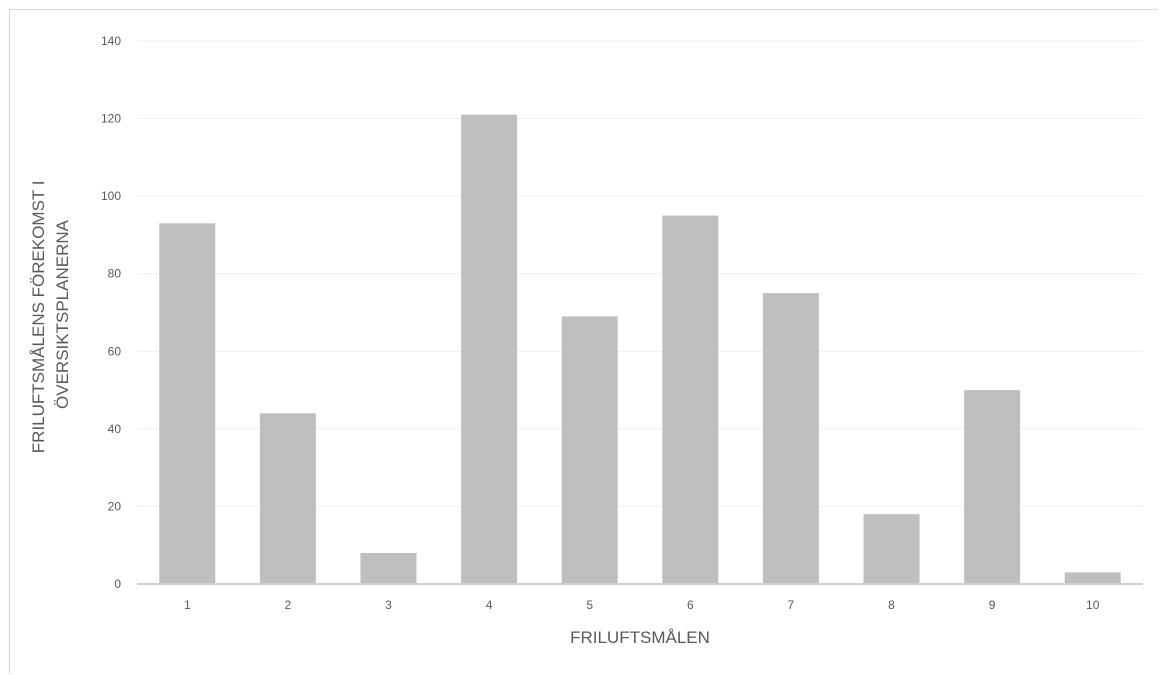 Image resolution: width=1160 pixels, height=675 pixels. Describe the element at coordinates (111, 119) in the screenshot. I see `y-tick-label: 120` at that location.